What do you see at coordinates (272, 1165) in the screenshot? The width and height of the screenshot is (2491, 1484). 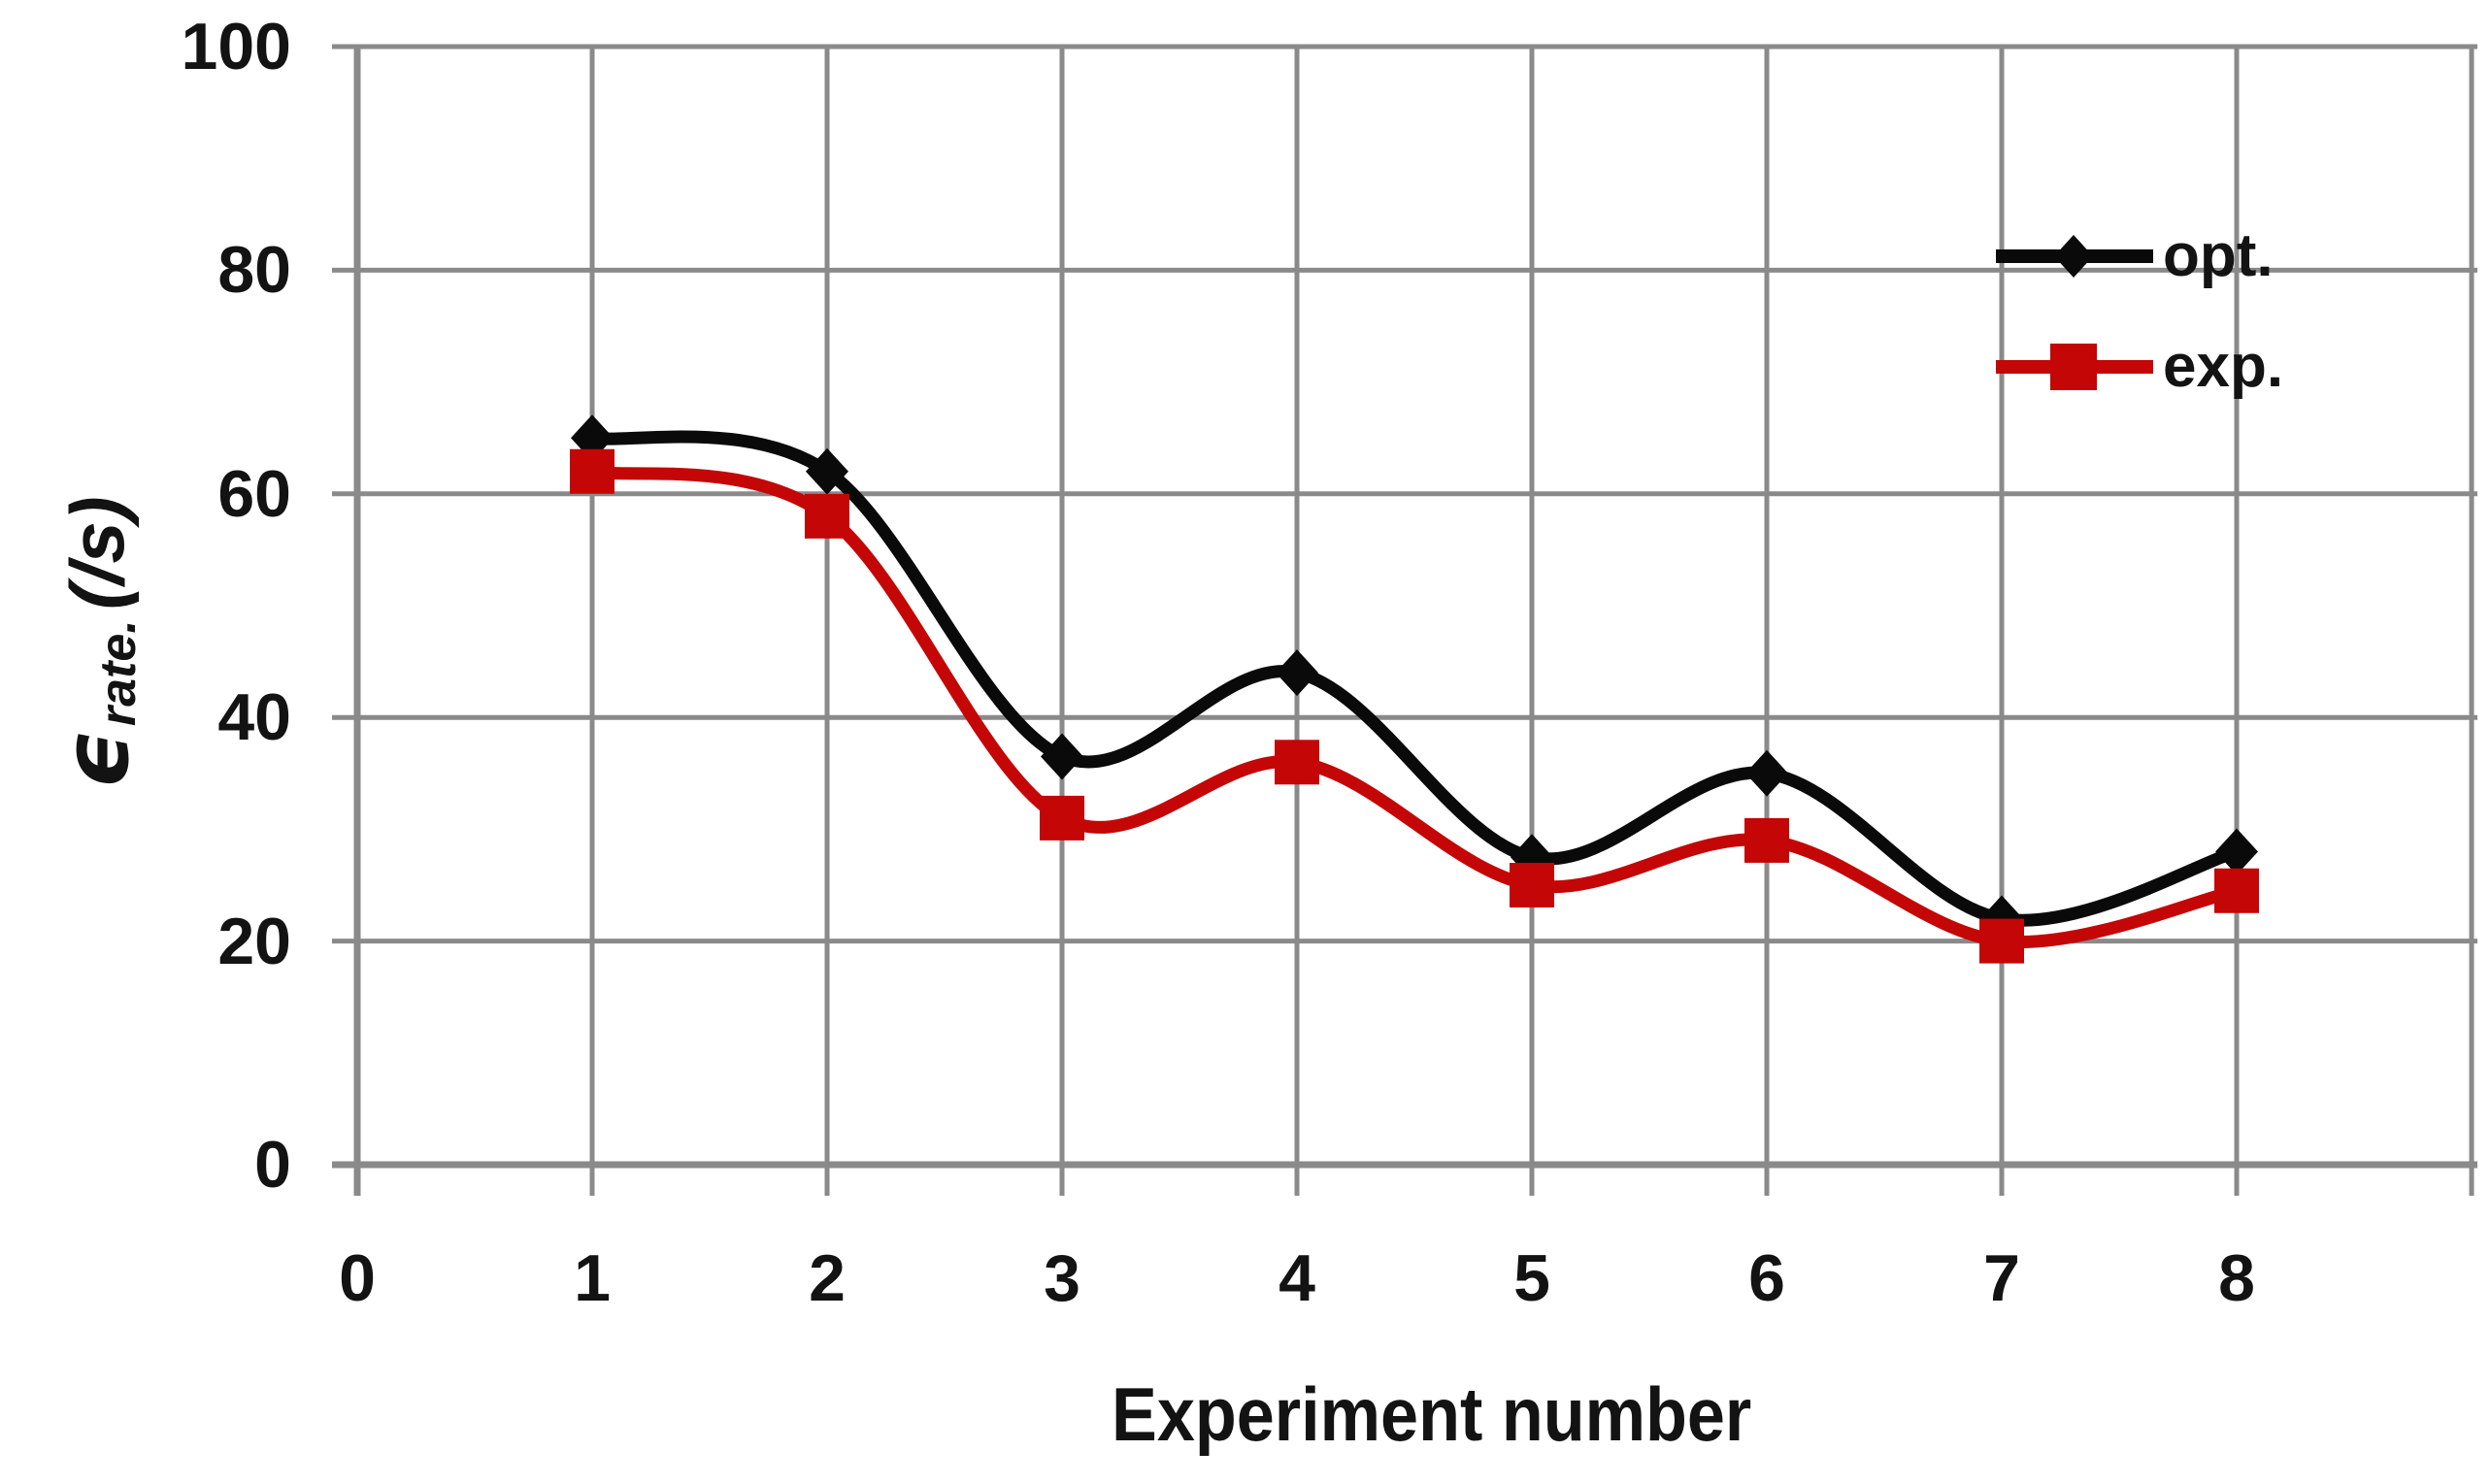 I see `y-tick-label: 0` at bounding box center [272, 1165].